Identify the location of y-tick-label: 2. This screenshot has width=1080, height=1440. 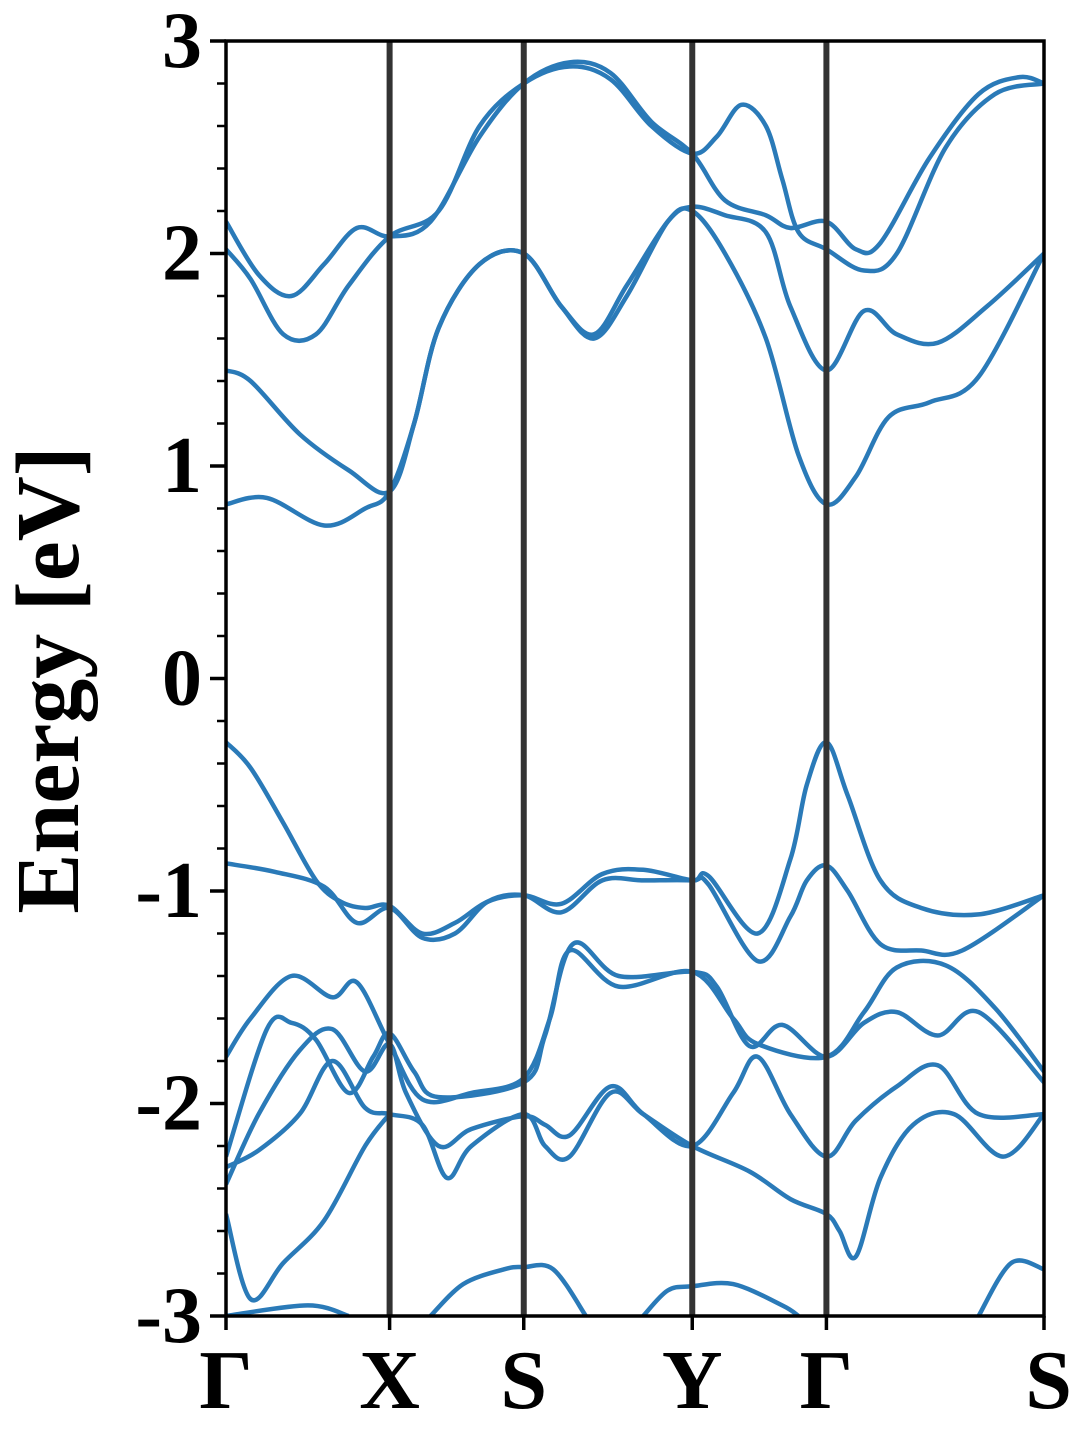
(182, 254).